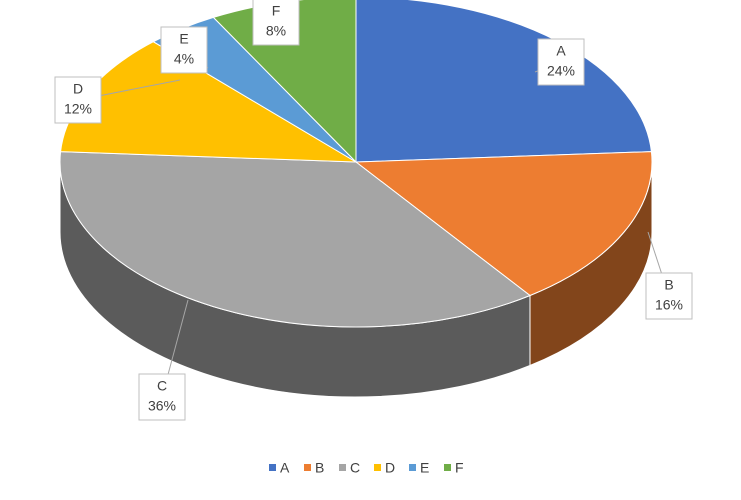  I want to click on data-label: 36%, so click(162, 406).